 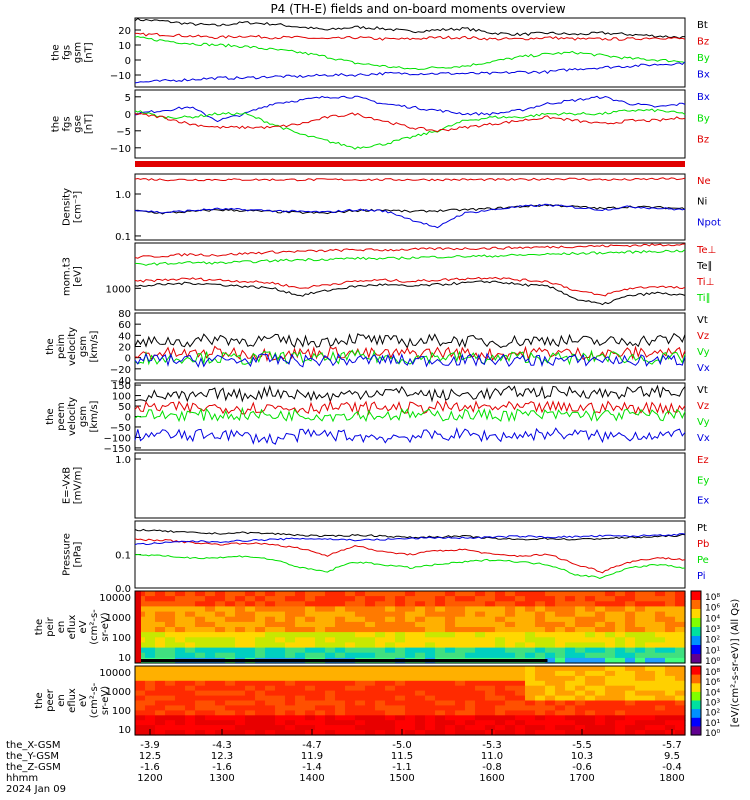 I want to click on series-bt-line, so click(x=409, y=28).